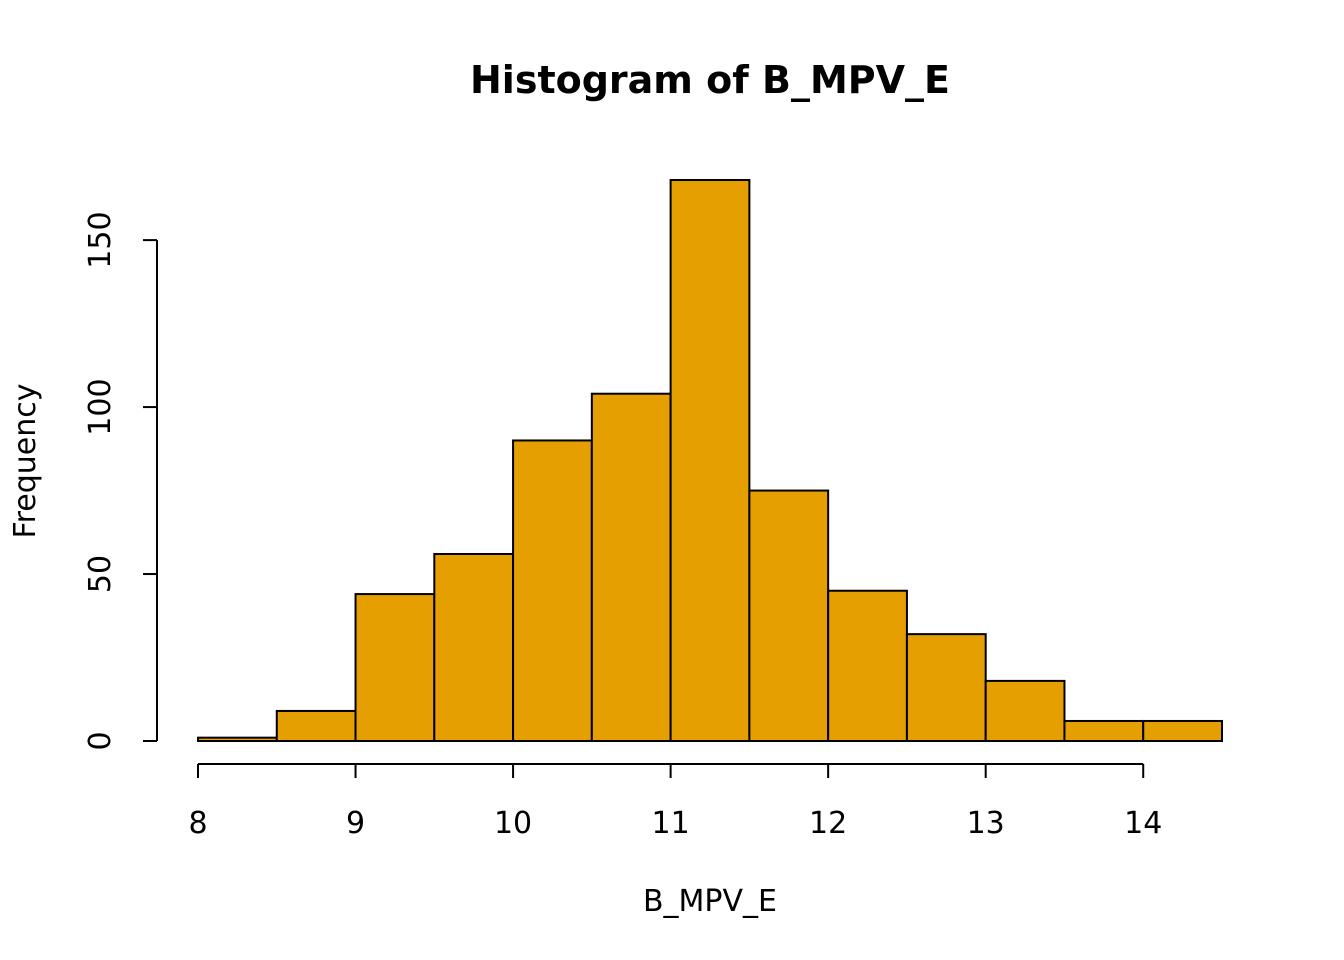  I want to click on y-axis-label: Frequency, so click(25, 461).